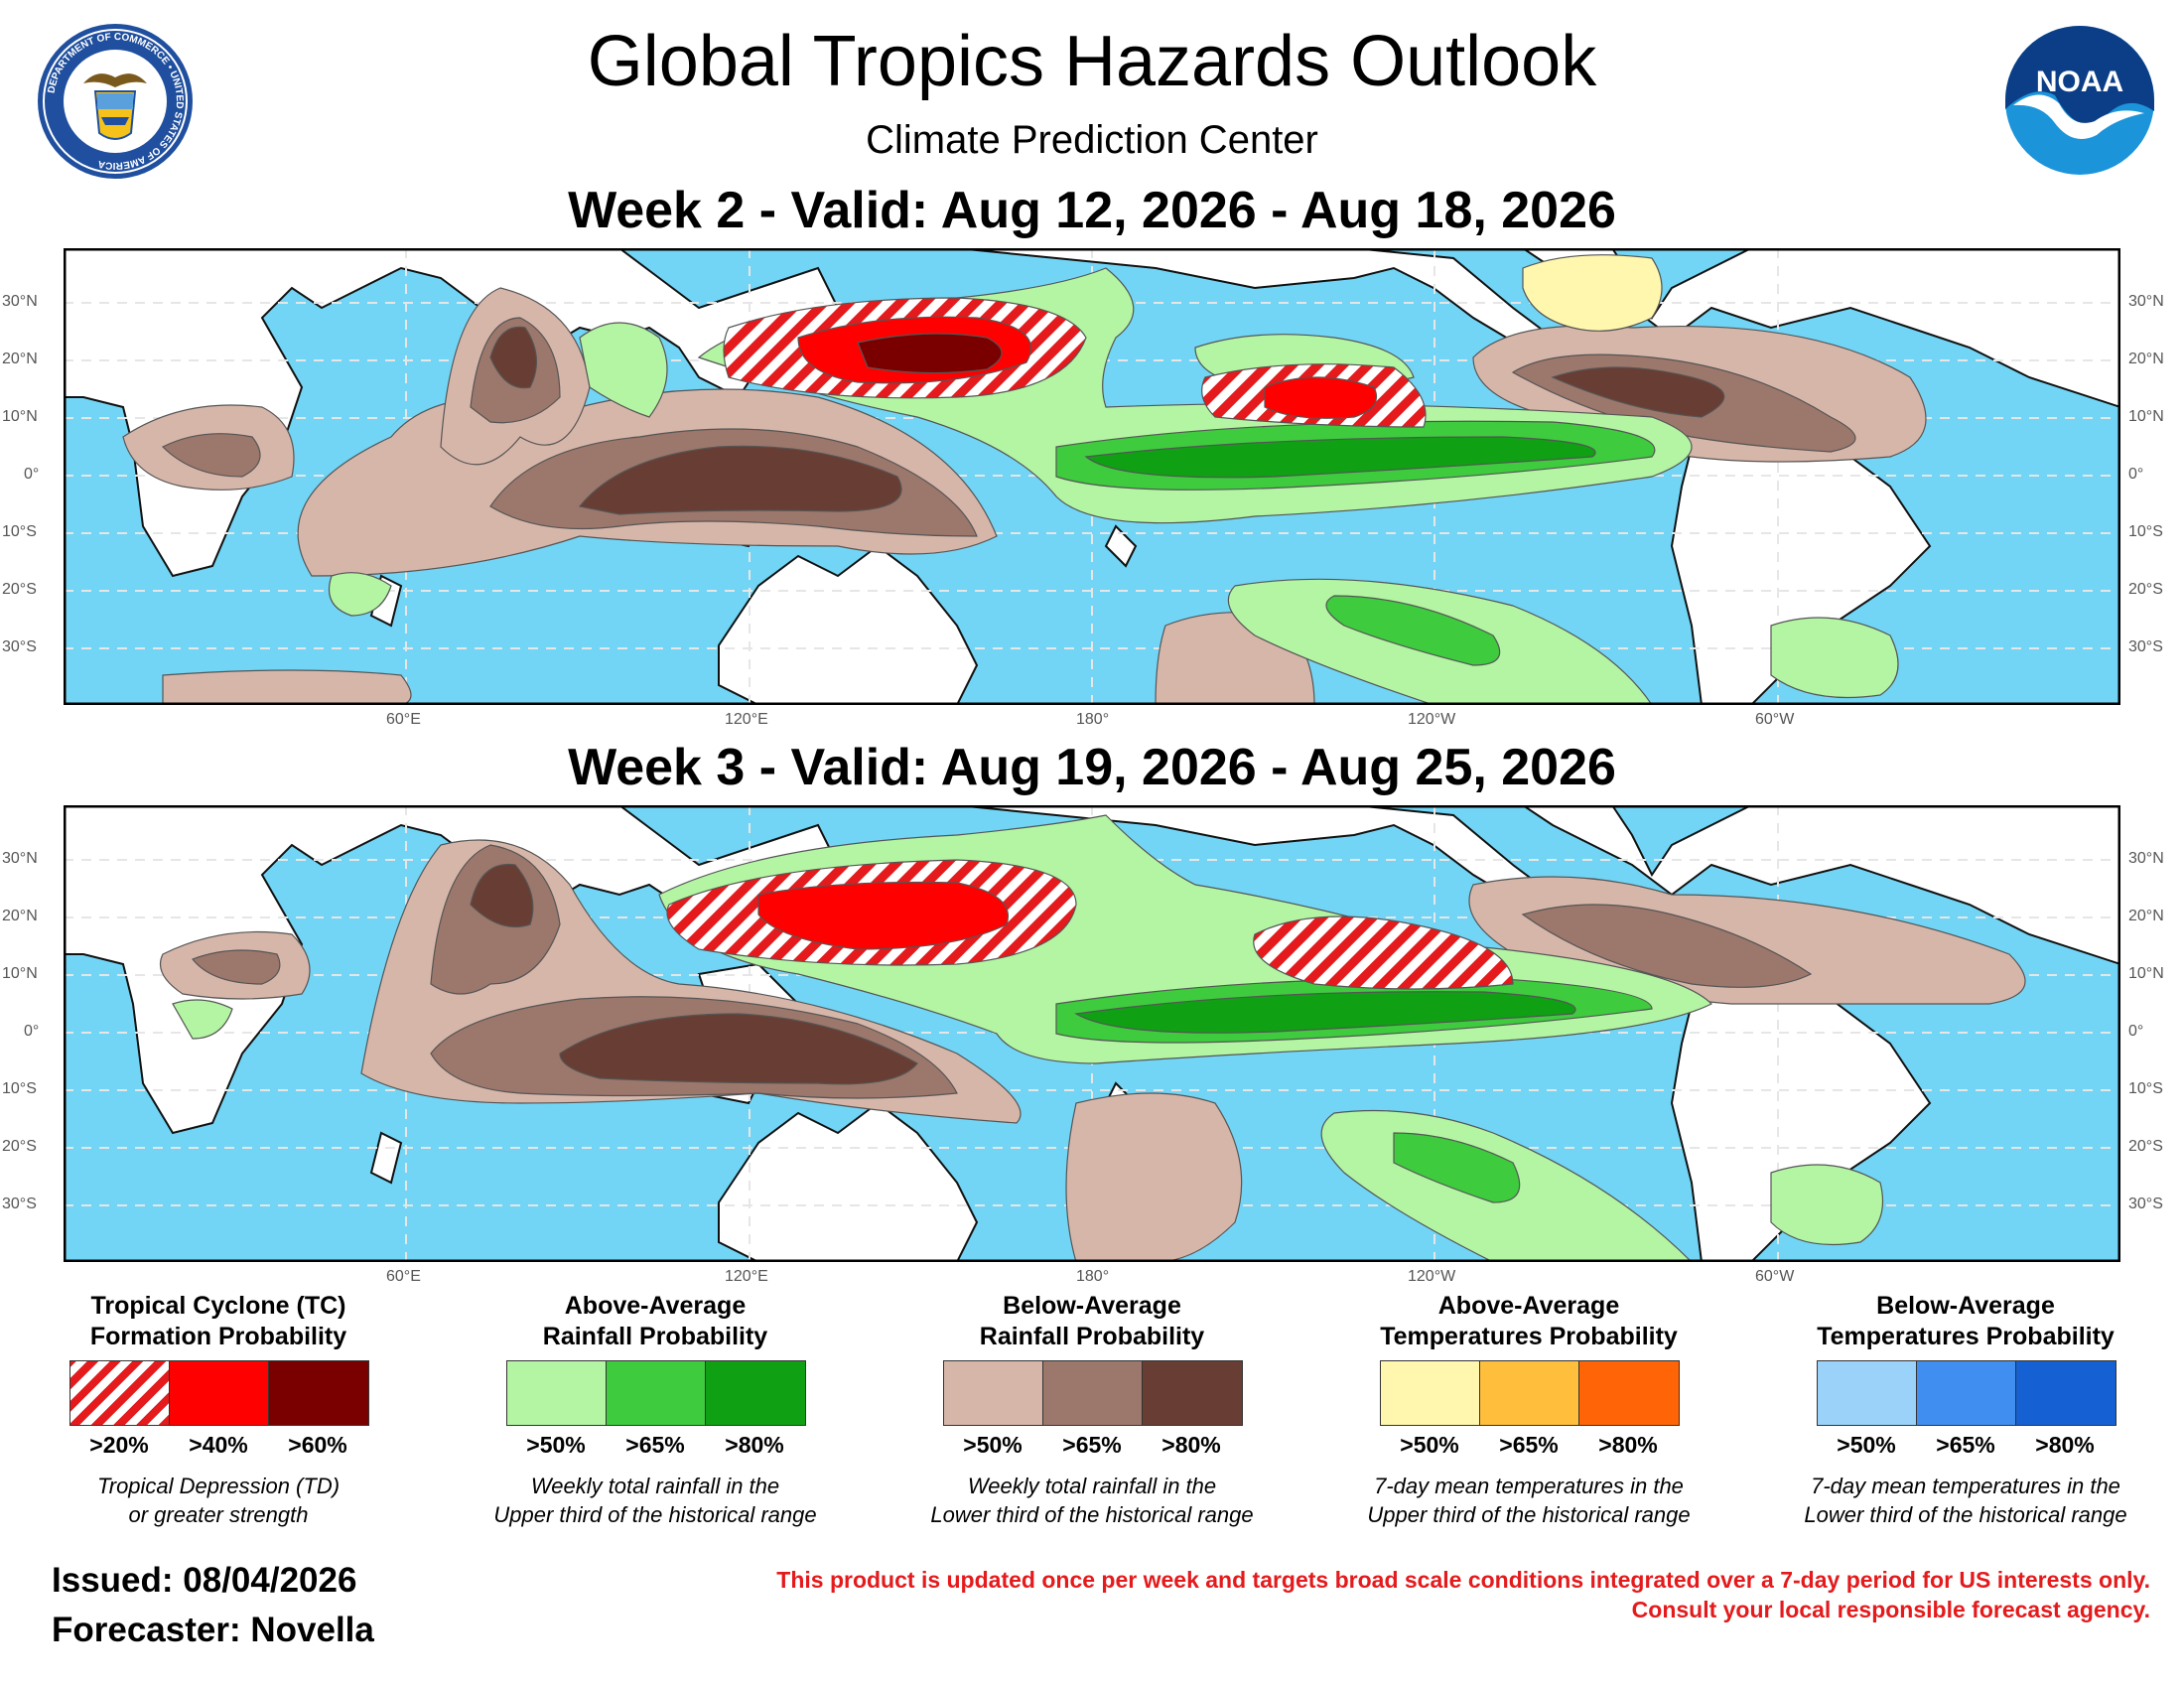 The width and height of the screenshot is (2184, 1688). What do you see at coordinates (655, 1514) in the screenshot?
I see `legend-rain-above-note-2: Upper third of the historical range` at bounding box center [655, 1514].